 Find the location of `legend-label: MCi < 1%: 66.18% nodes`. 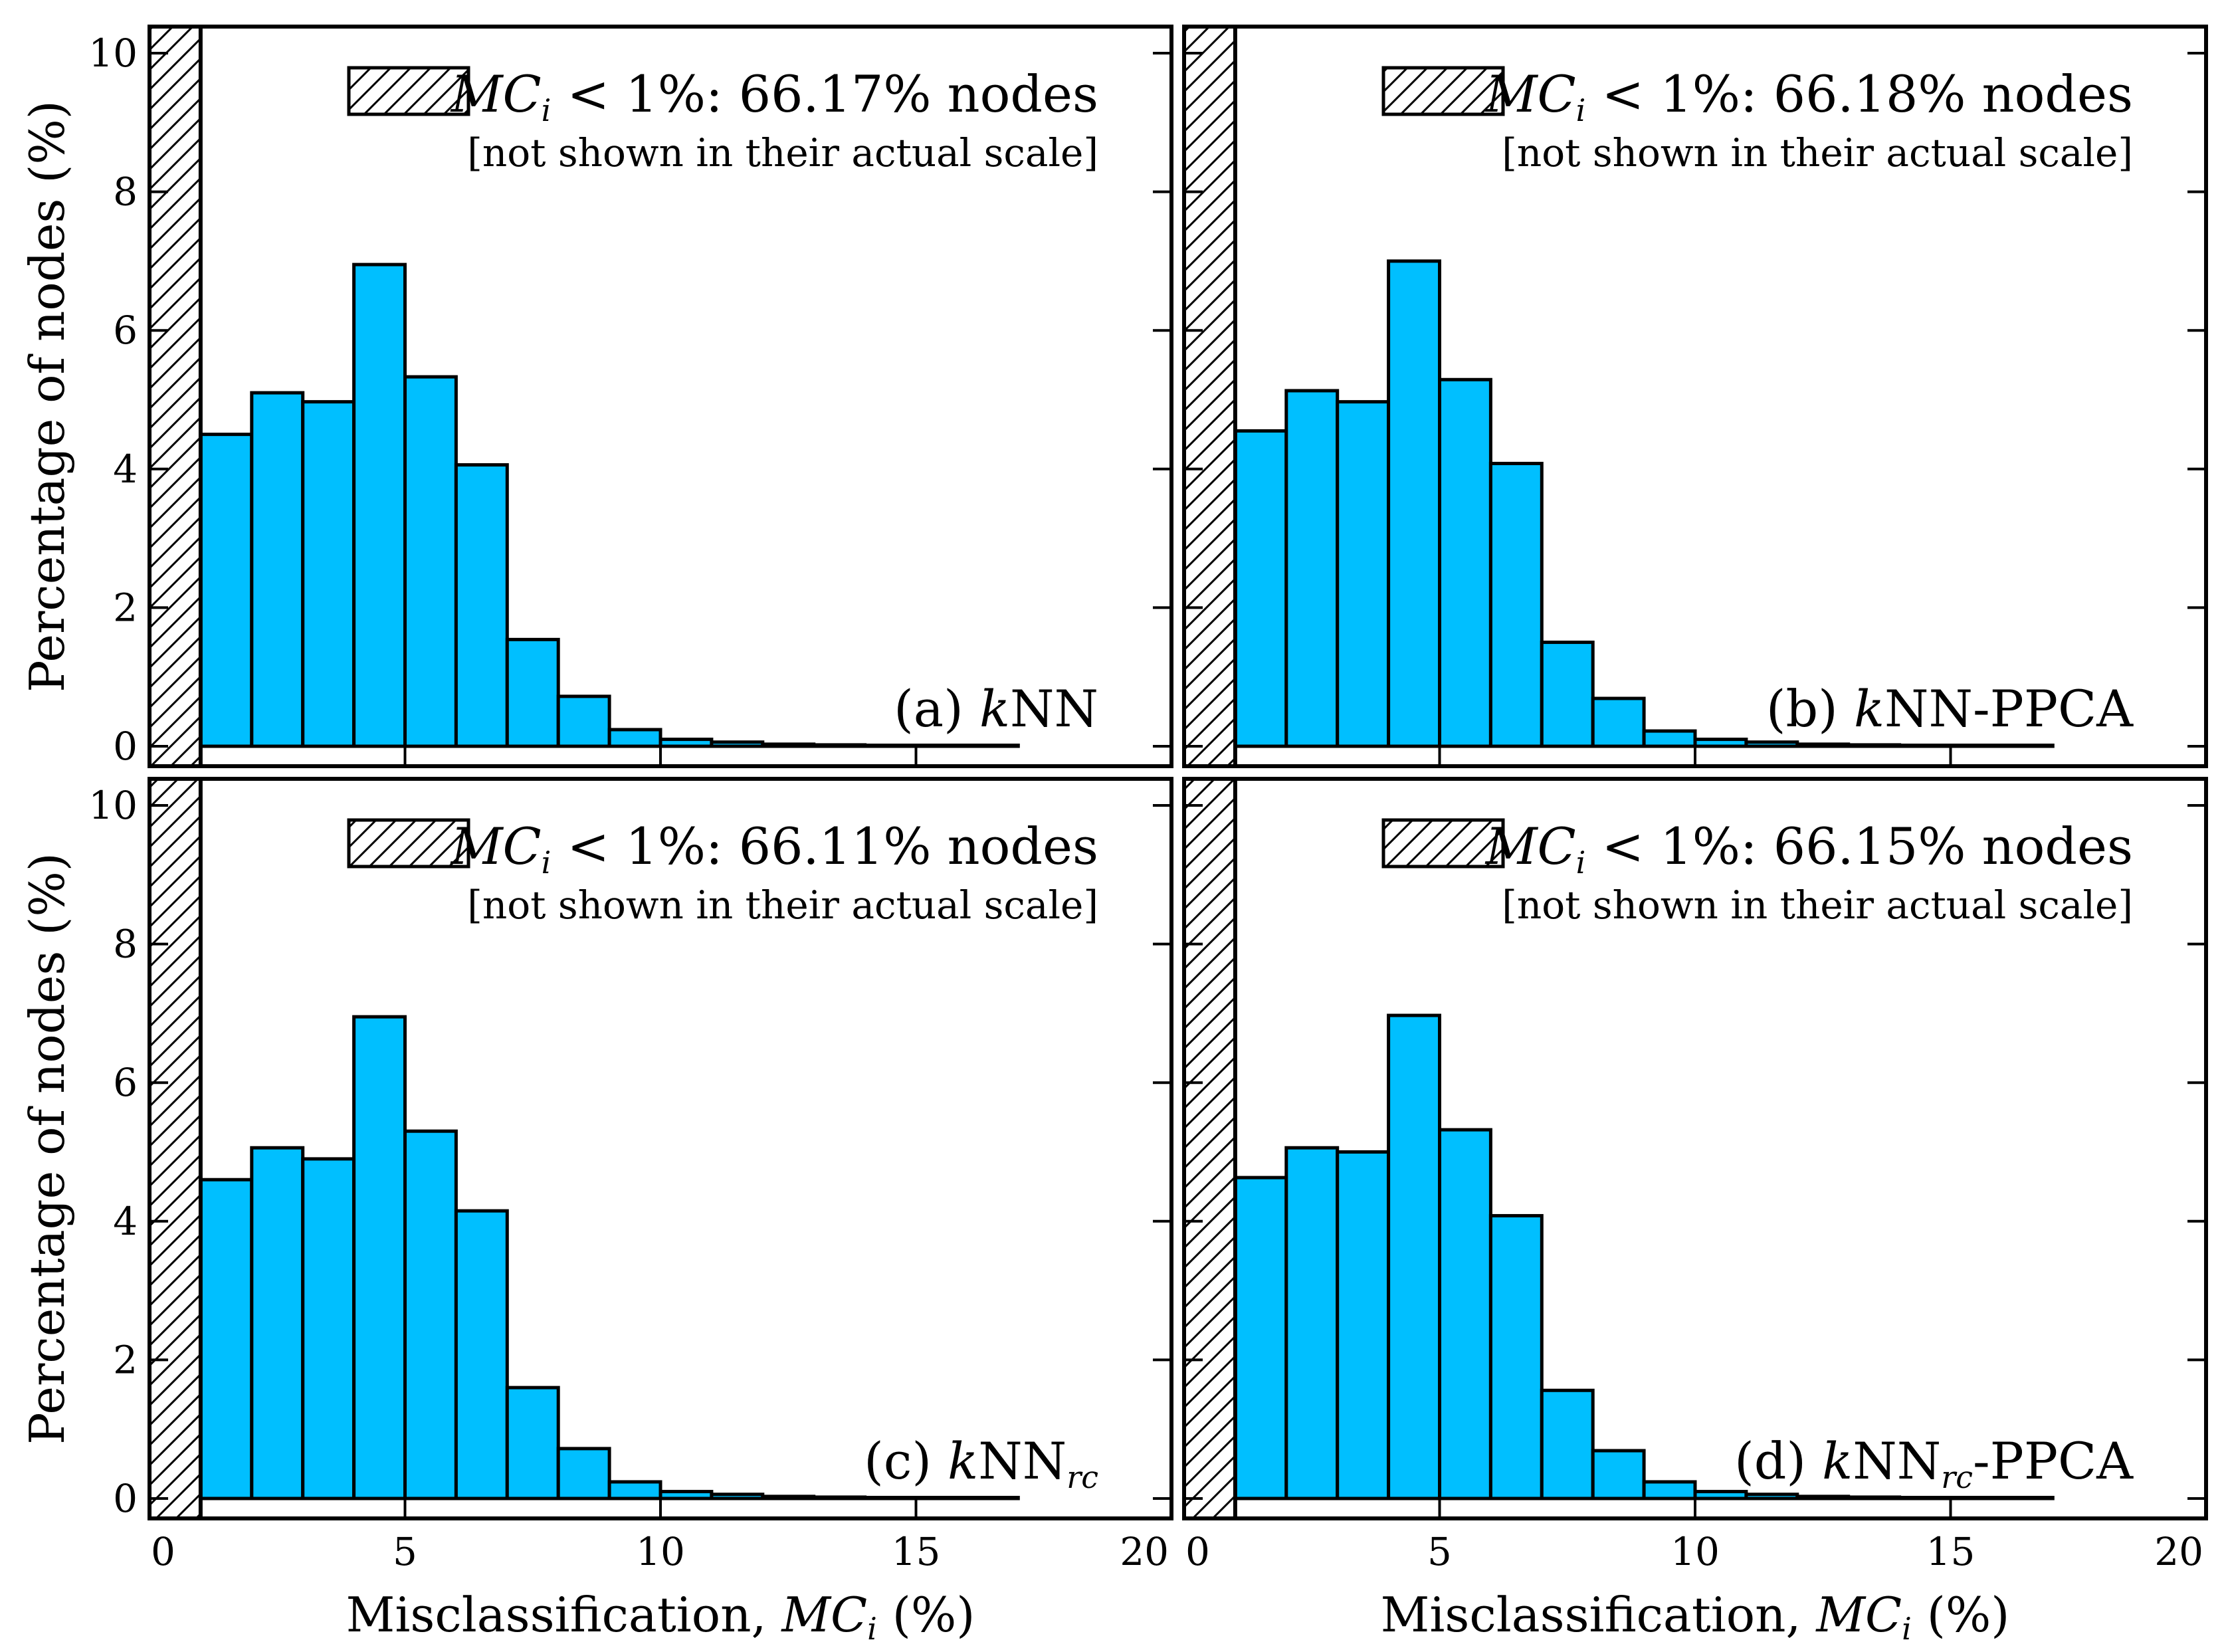

legend-label: MCi < 1%: 66.18% nodes is located at coordinates (1808, 96).